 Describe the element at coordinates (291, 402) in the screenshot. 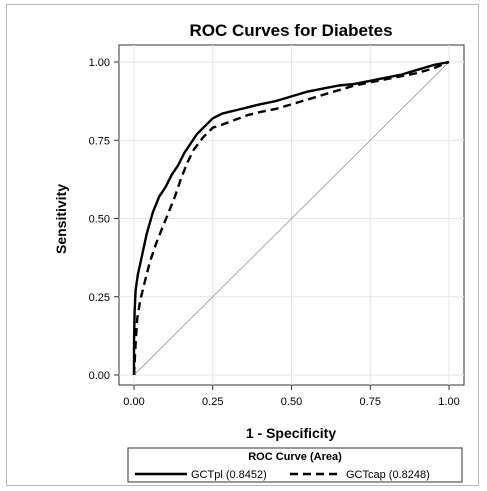

I see `x-tick-label: 0.50` at that location.